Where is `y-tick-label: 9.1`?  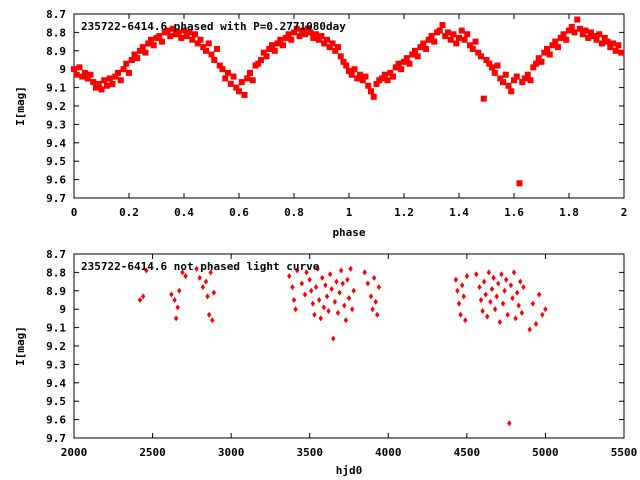 y-tick-label: 9.1 is located at coordinates (56, 328).